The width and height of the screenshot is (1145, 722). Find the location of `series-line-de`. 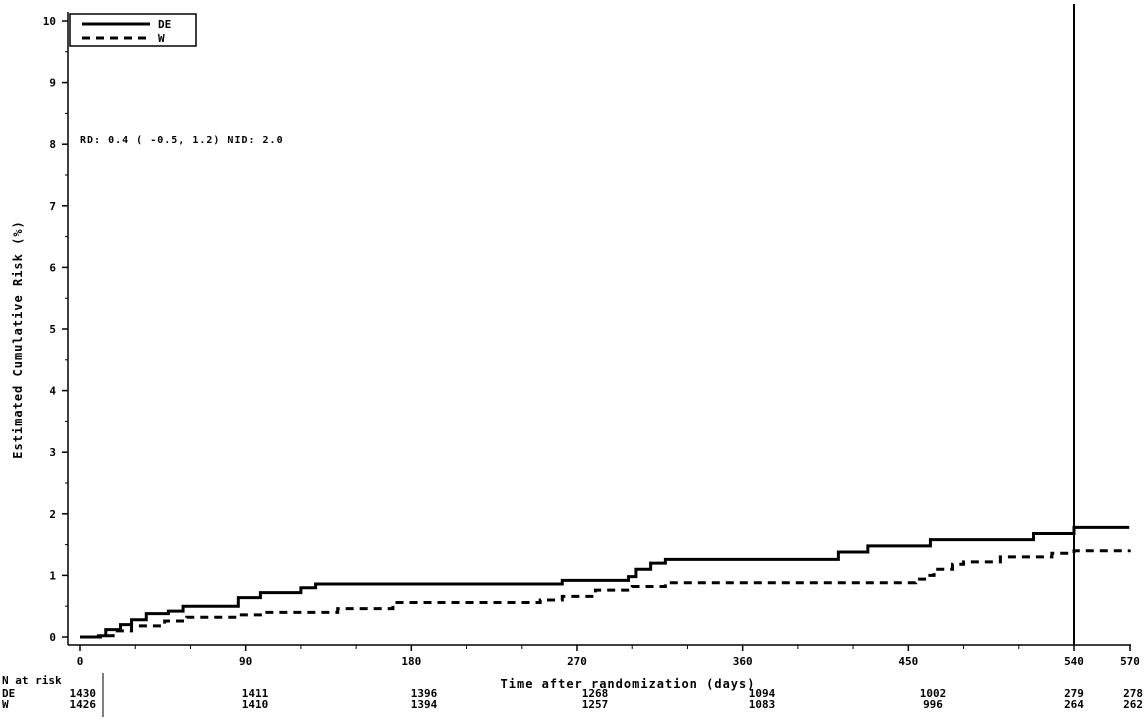

series-line-de is located at coordinates (605, 582).